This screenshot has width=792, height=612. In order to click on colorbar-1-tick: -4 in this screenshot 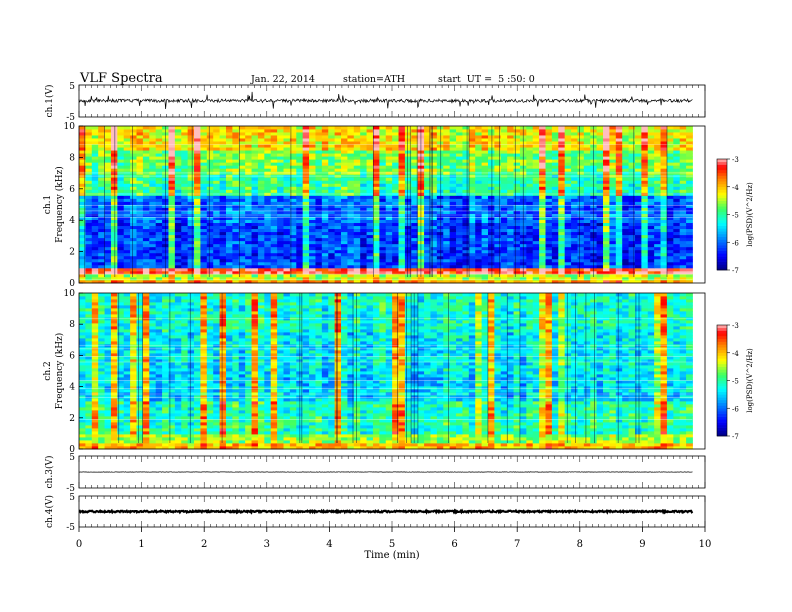, I will do `click(735, 188)`.